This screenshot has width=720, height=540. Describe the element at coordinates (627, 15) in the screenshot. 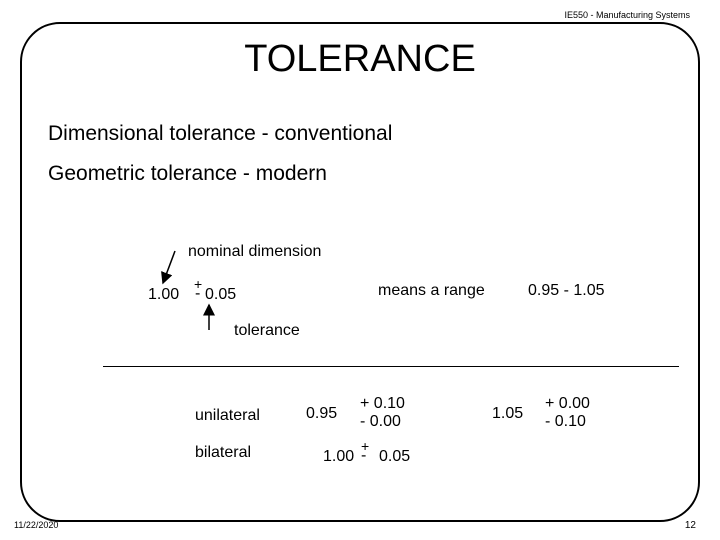

I see `slide-header: IE550 - Manufacturing Systems` at that location.